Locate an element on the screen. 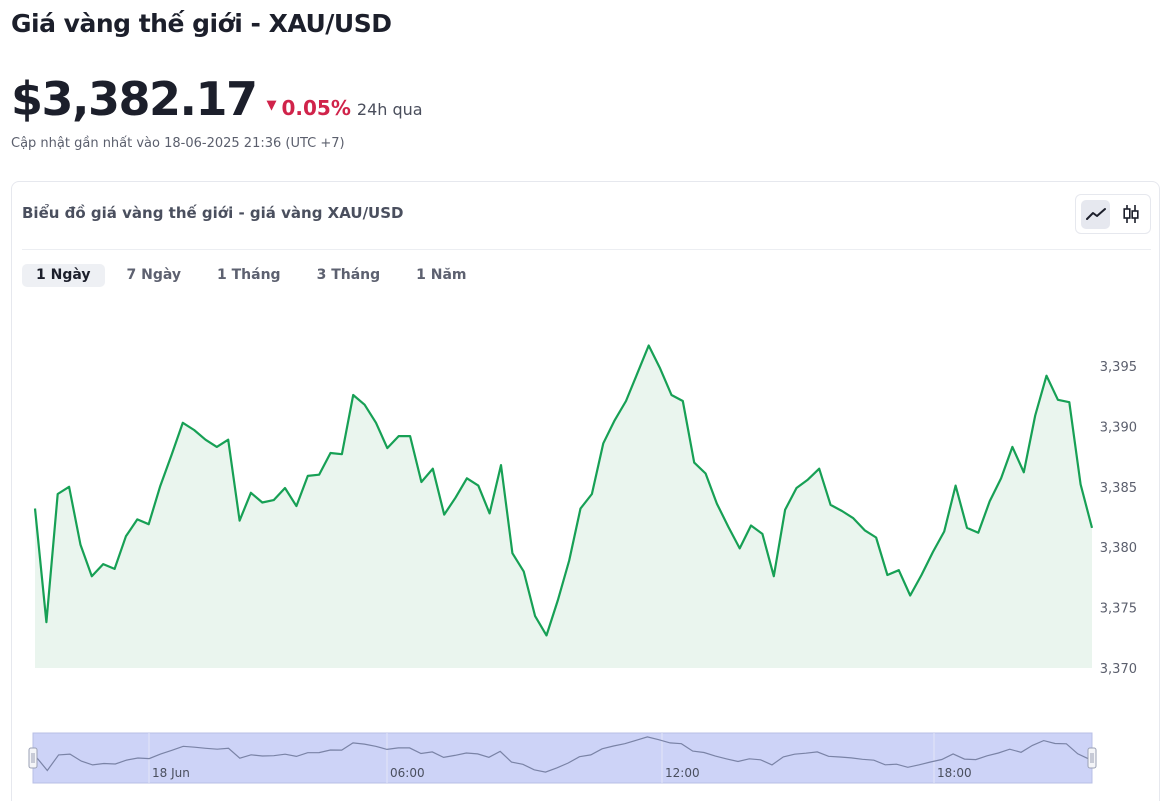 This screenshot has height=801, width=1160. price-change-period: 24h qua is located at coordinates (389, 109).